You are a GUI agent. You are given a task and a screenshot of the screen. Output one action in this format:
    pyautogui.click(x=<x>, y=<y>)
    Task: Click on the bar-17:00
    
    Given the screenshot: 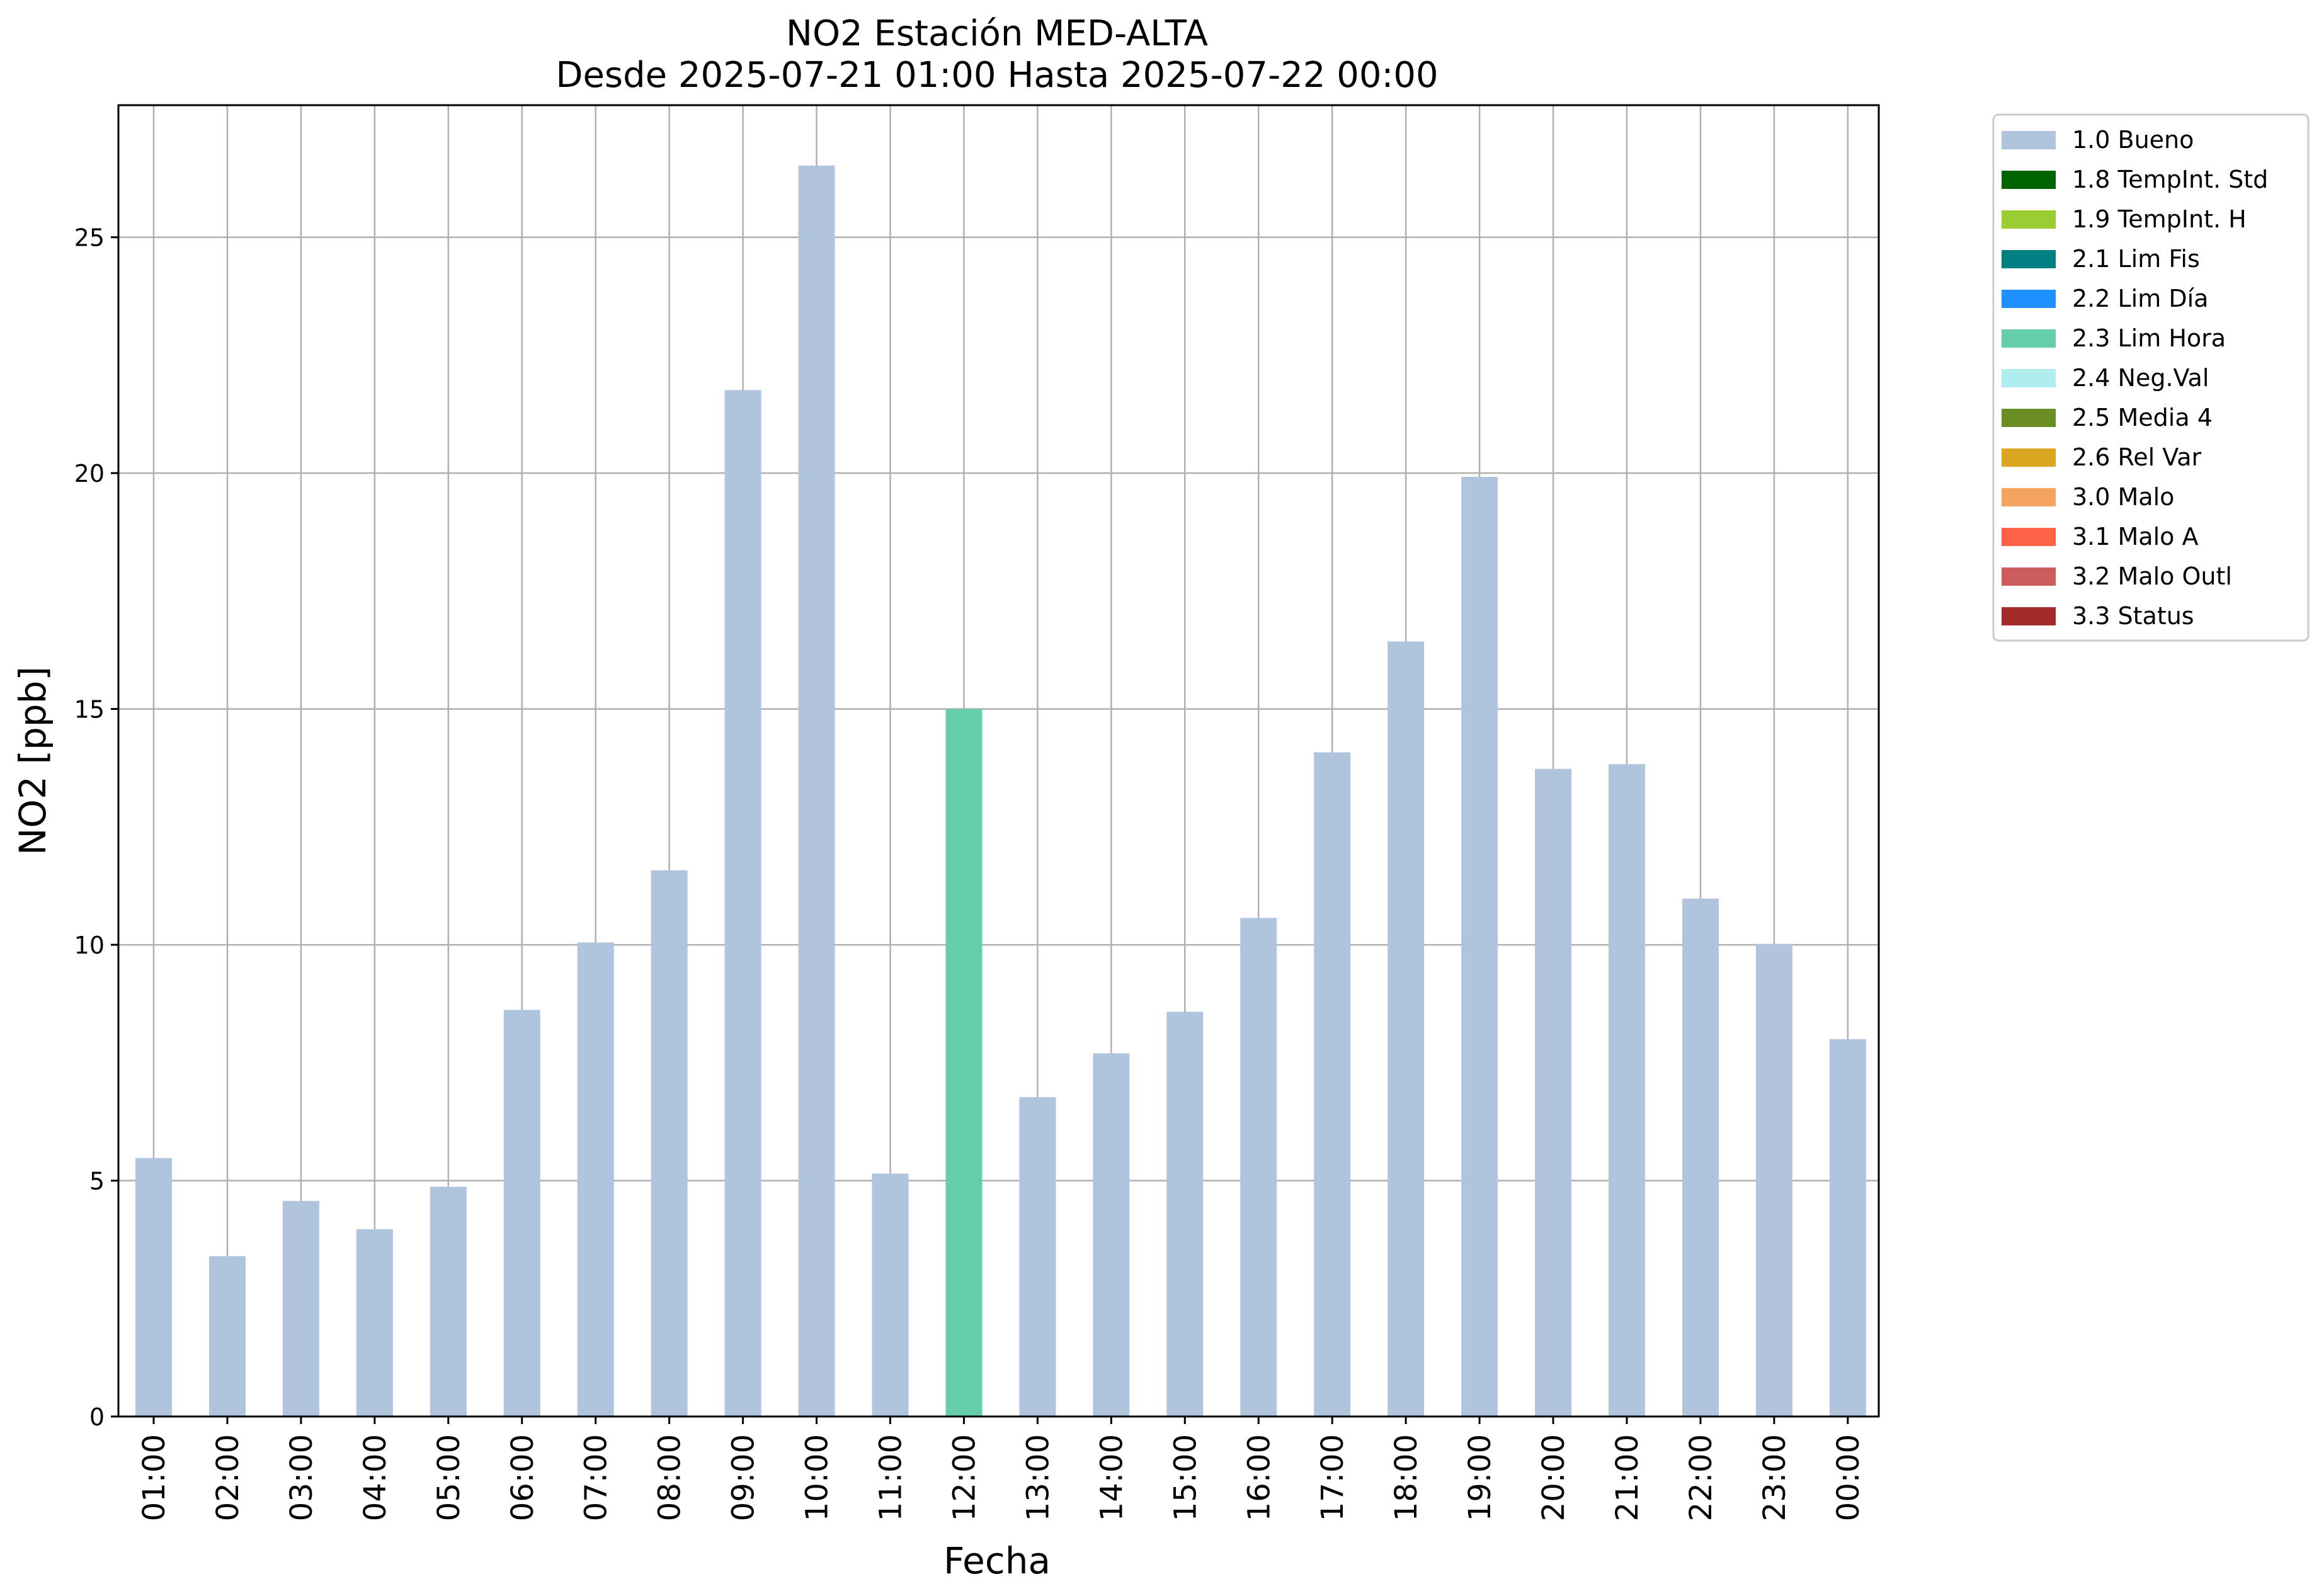 What is the action you would take?
    pyautogui.click(x=1332, y=1084)
    